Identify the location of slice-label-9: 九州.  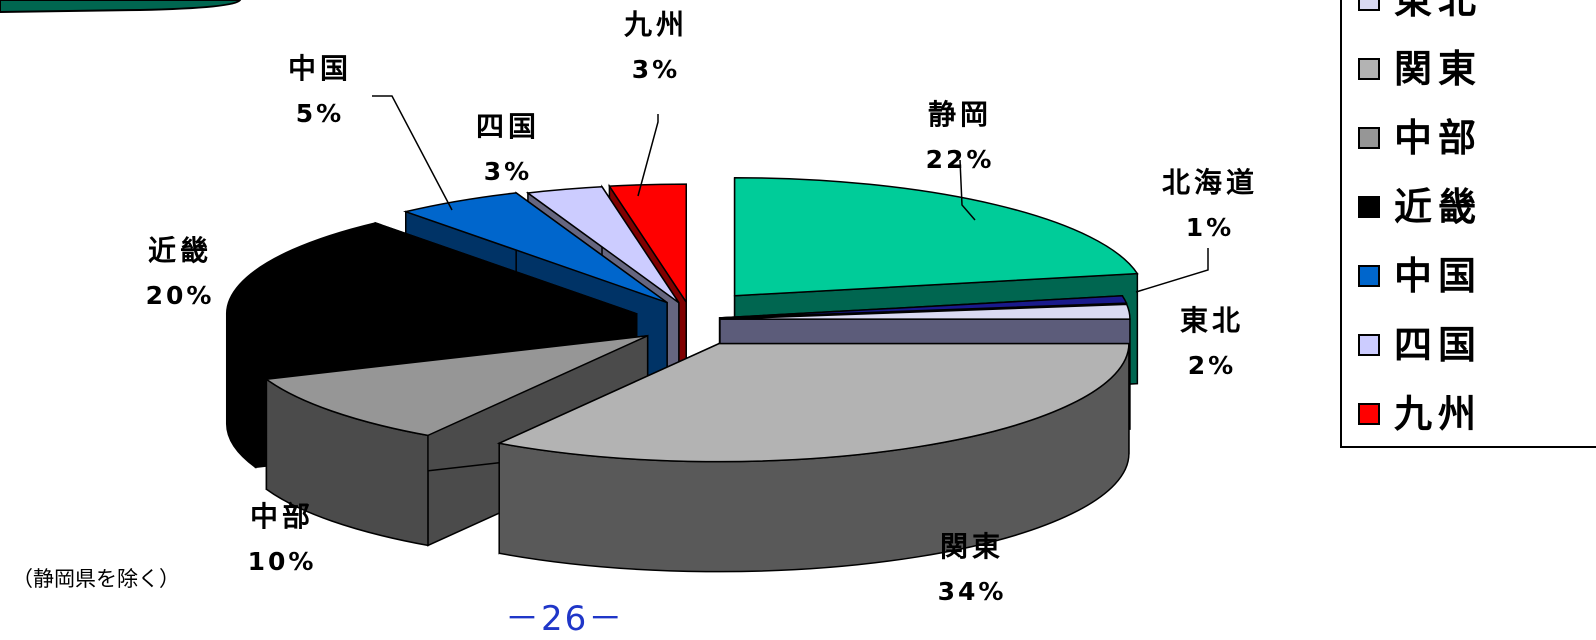
(656, 24).